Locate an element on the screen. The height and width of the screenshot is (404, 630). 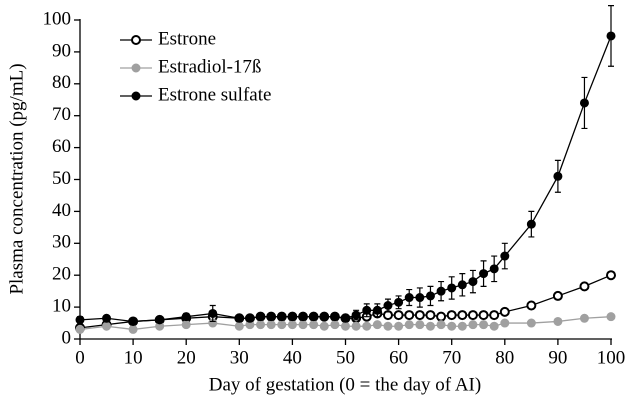
y-tick-label: 70 is located at coordinates (61, 114).